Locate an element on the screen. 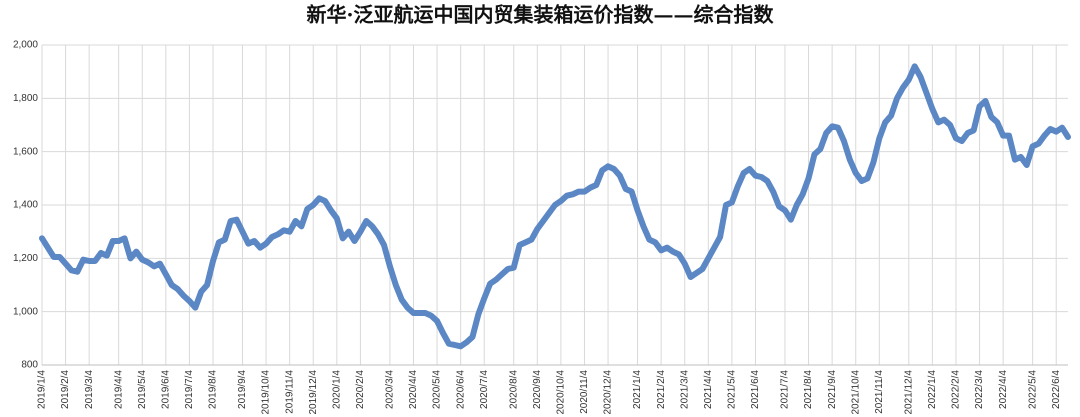  x-tick-label: 2020/4/4 is located at coordinates (413, 389).